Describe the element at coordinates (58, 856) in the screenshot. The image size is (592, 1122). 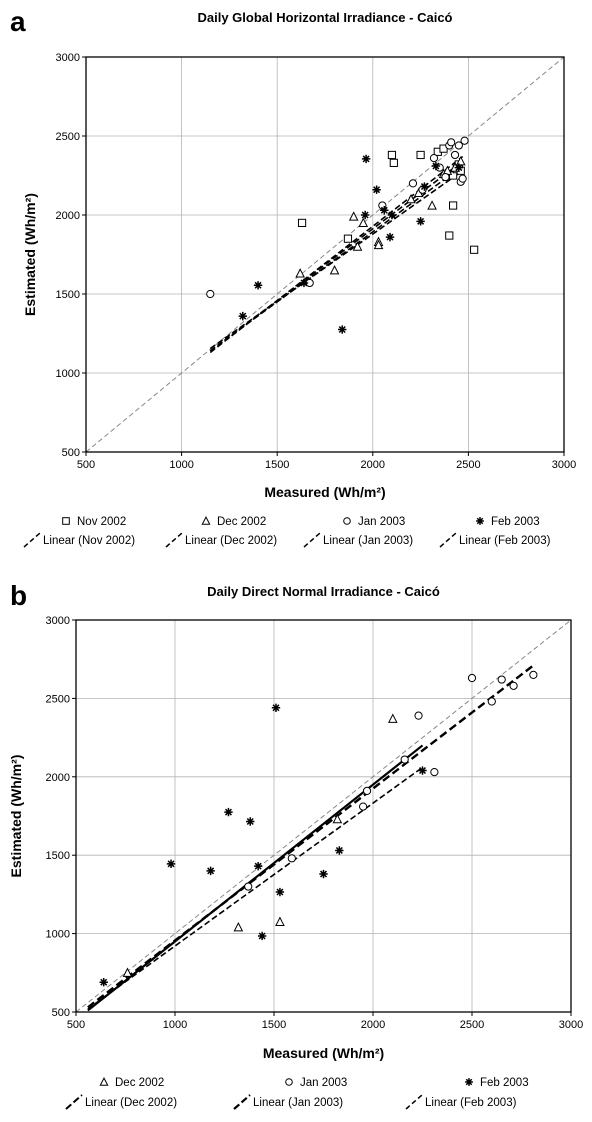
I see `chart-1-y-tick-label-2: 1500` at that location.